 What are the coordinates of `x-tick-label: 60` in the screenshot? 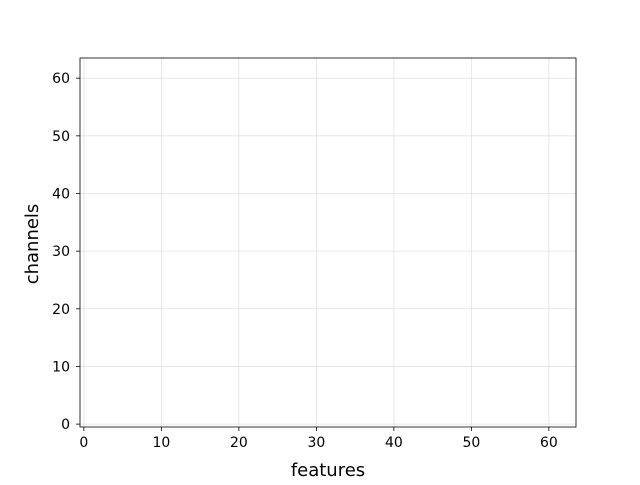 It's located at (549, 443).